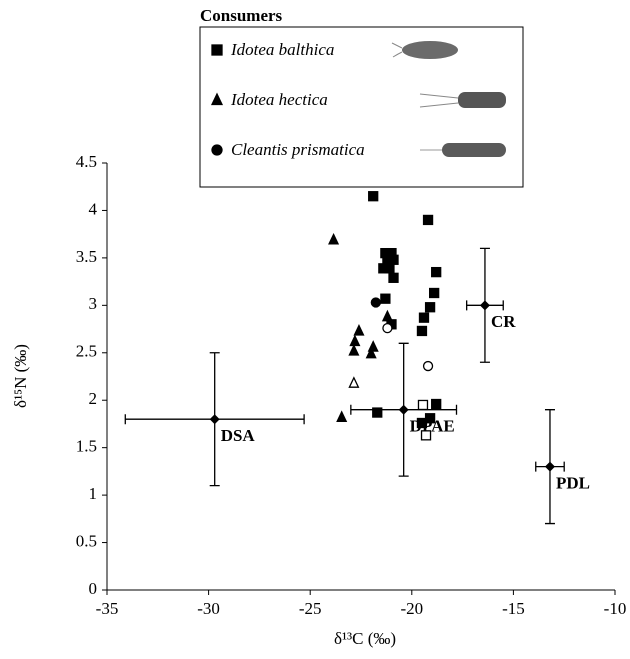 Image resolution: width=630 pixels, height=659 pixels. Describe the element at coordinates (241, 15) in the screenshot. I see `legend-title: Consumers` at that location.